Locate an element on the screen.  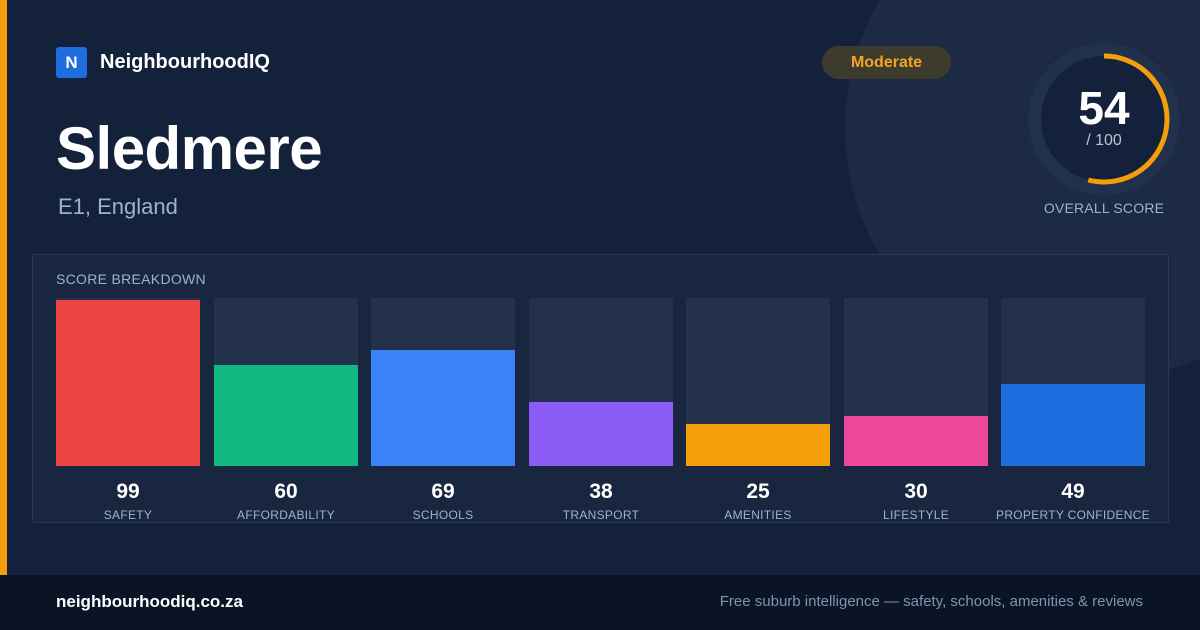
location-subtitle: E1, England is located at coordinates (118, 206).